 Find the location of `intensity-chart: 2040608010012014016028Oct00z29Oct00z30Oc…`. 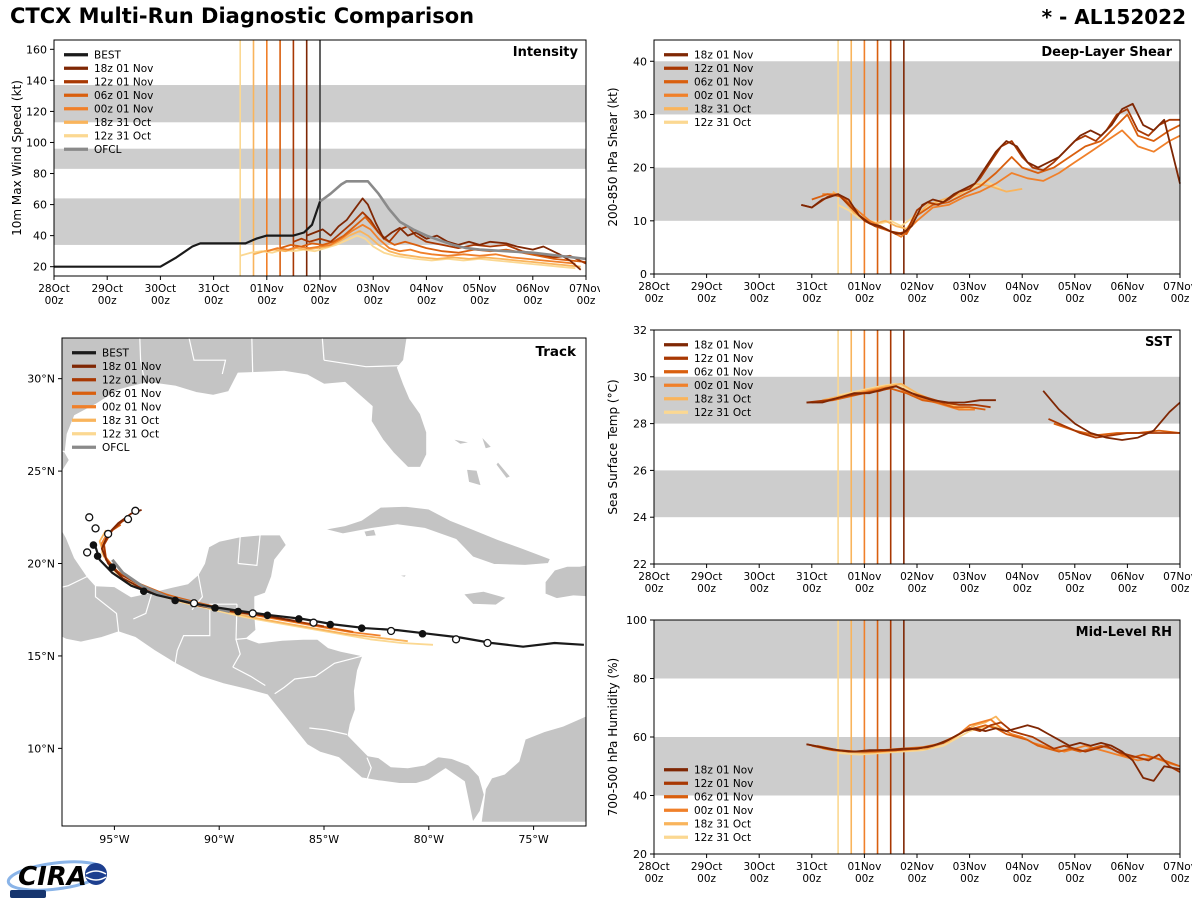

intensity-chart: 2040608010012014016028Oct00z29Oct00z30Oc… is located at coordinates (305, 173).